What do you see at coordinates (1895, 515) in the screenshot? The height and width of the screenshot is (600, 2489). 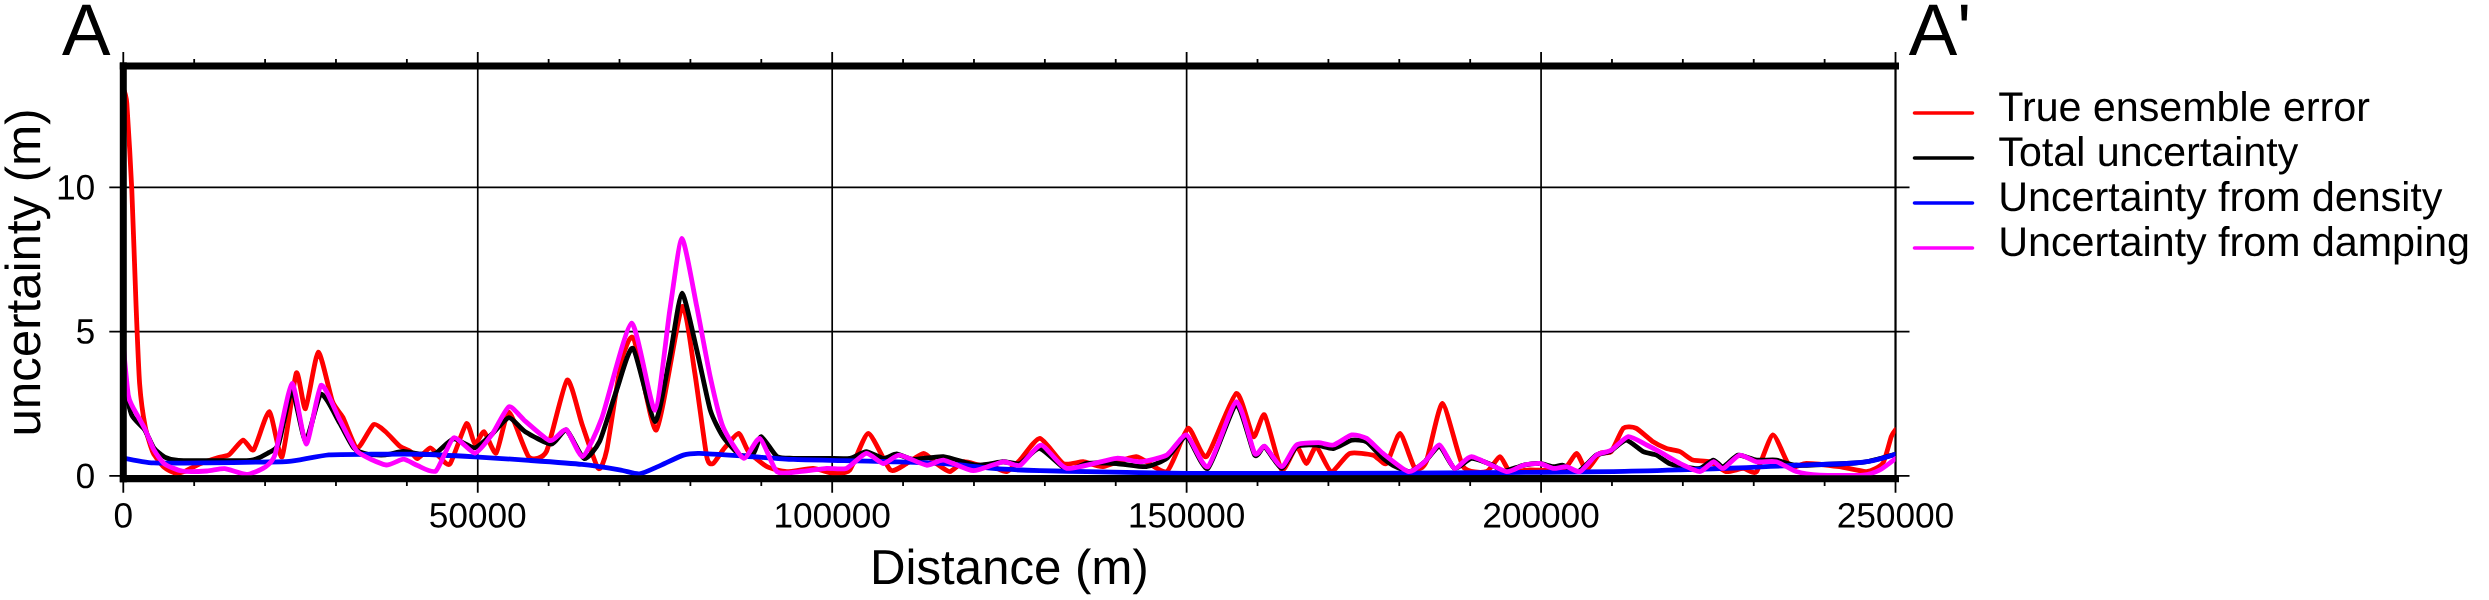 I see `x-tick-label: 250000` at bounding box center [1895, 515].